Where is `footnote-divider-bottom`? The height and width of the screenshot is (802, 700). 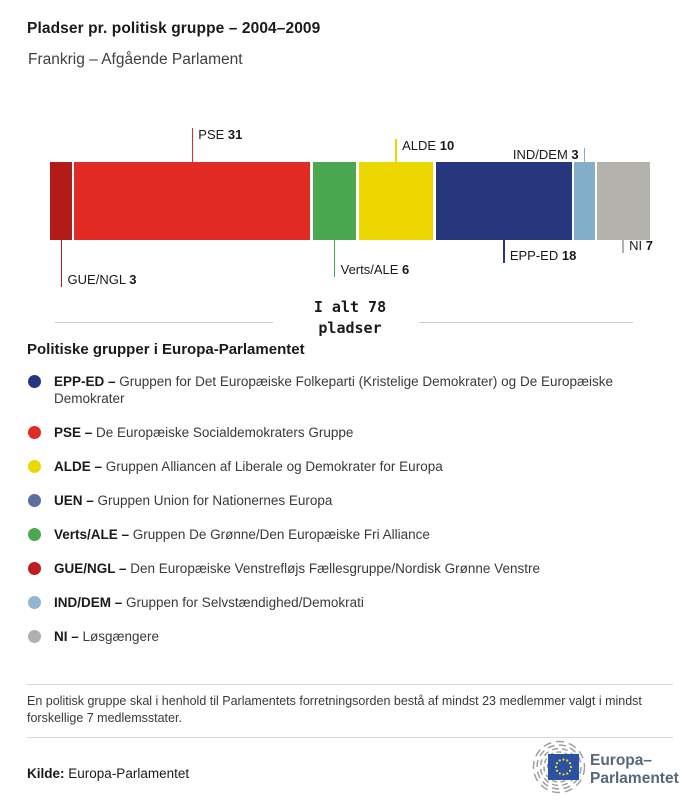 footnote-divider-bottom is located at coordinates (350, 737).